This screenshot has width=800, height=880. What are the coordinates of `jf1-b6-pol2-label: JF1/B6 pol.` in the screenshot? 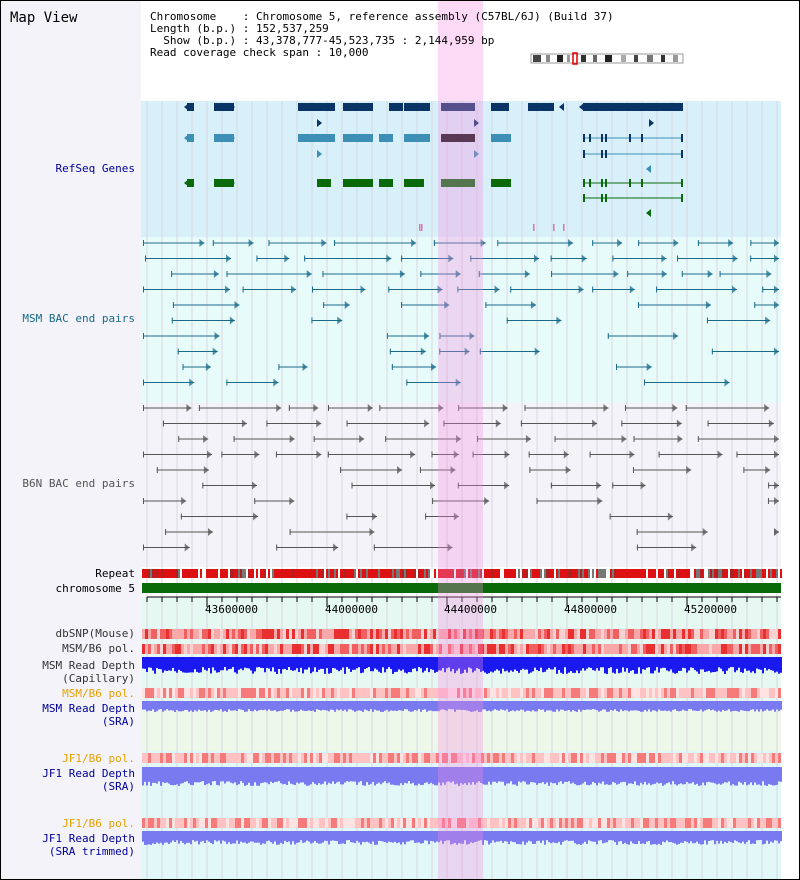 It's located at (98, 823).